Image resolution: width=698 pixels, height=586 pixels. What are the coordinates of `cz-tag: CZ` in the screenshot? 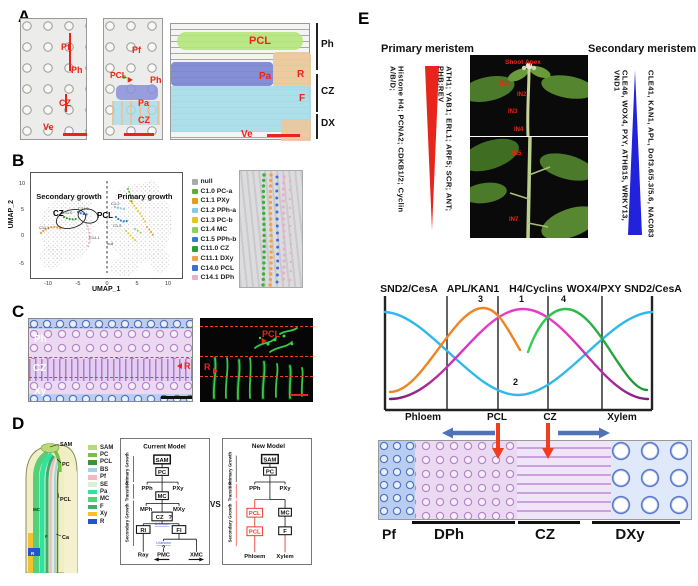 It's located at (58, 213).